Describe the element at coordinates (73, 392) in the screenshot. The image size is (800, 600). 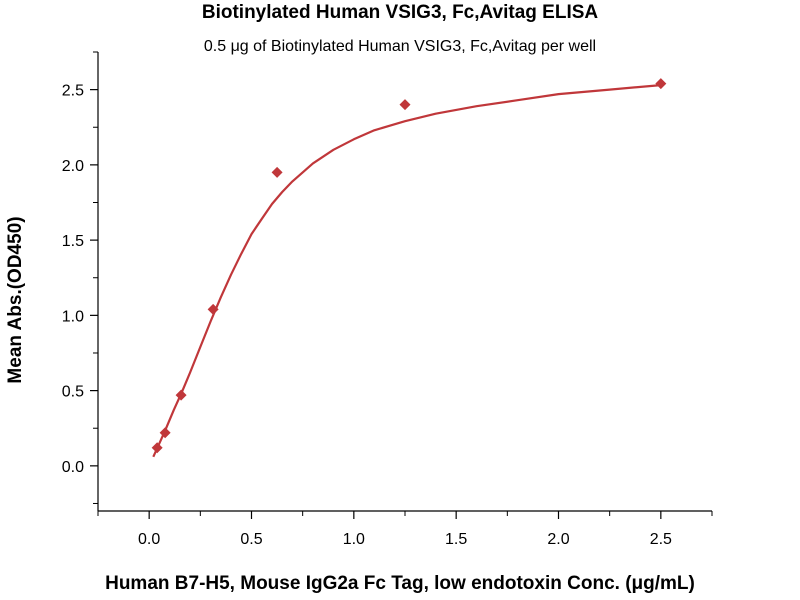
I see `y-tick-label: 0.5` at that location.